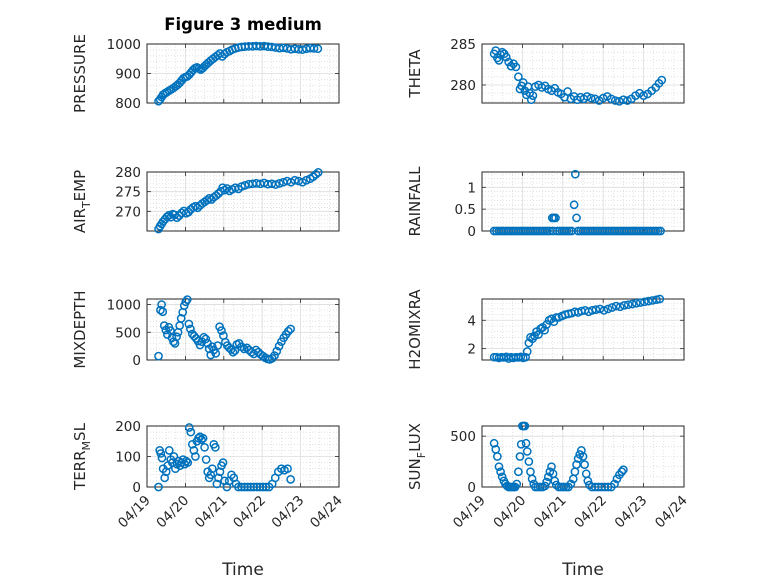 This screenshot has height=583, width=778. What do you see at coordinates (128, 427) in the screenshot?
I see `y-tick-label: 200` at bounding box center [128, 427].